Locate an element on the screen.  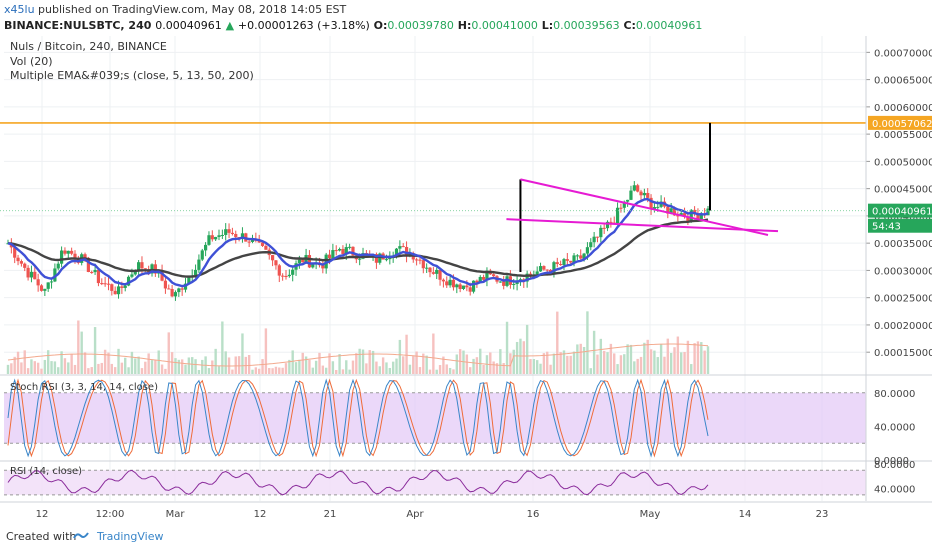
stoch-tick-label: 80.0000 is located at coordinates (894, 394).